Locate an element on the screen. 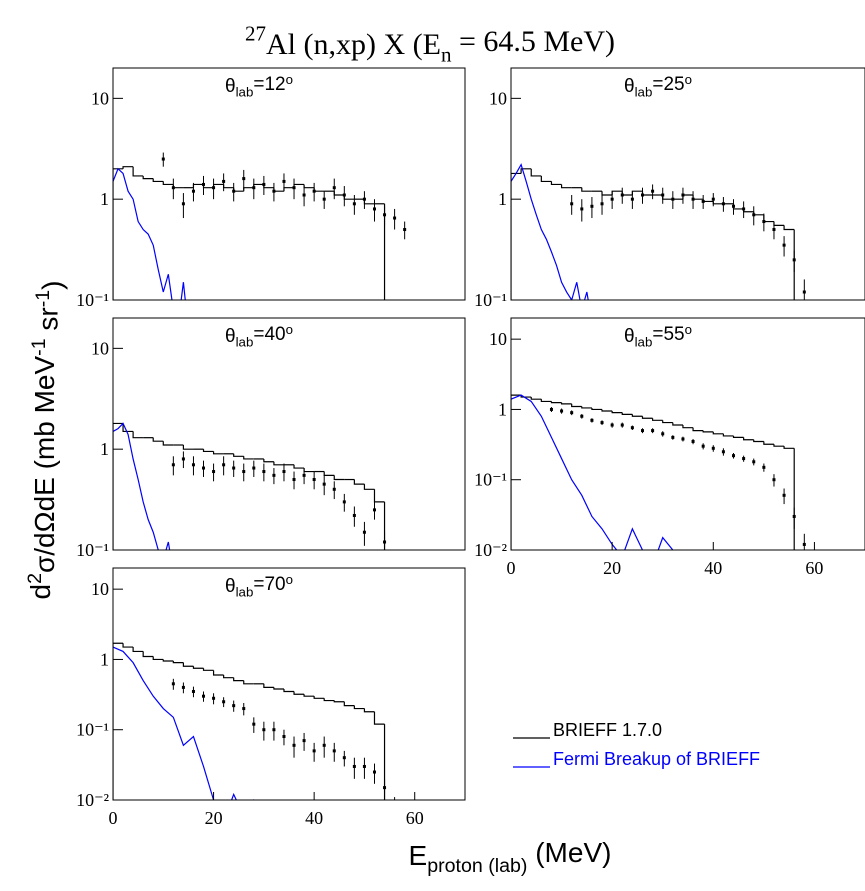  fermi-line is located at coordinates (592, 472).